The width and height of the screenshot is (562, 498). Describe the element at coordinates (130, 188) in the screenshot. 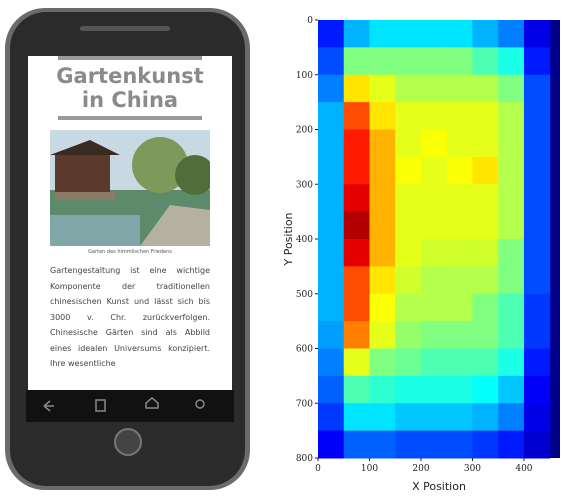

I see `garden-photo` at that location.